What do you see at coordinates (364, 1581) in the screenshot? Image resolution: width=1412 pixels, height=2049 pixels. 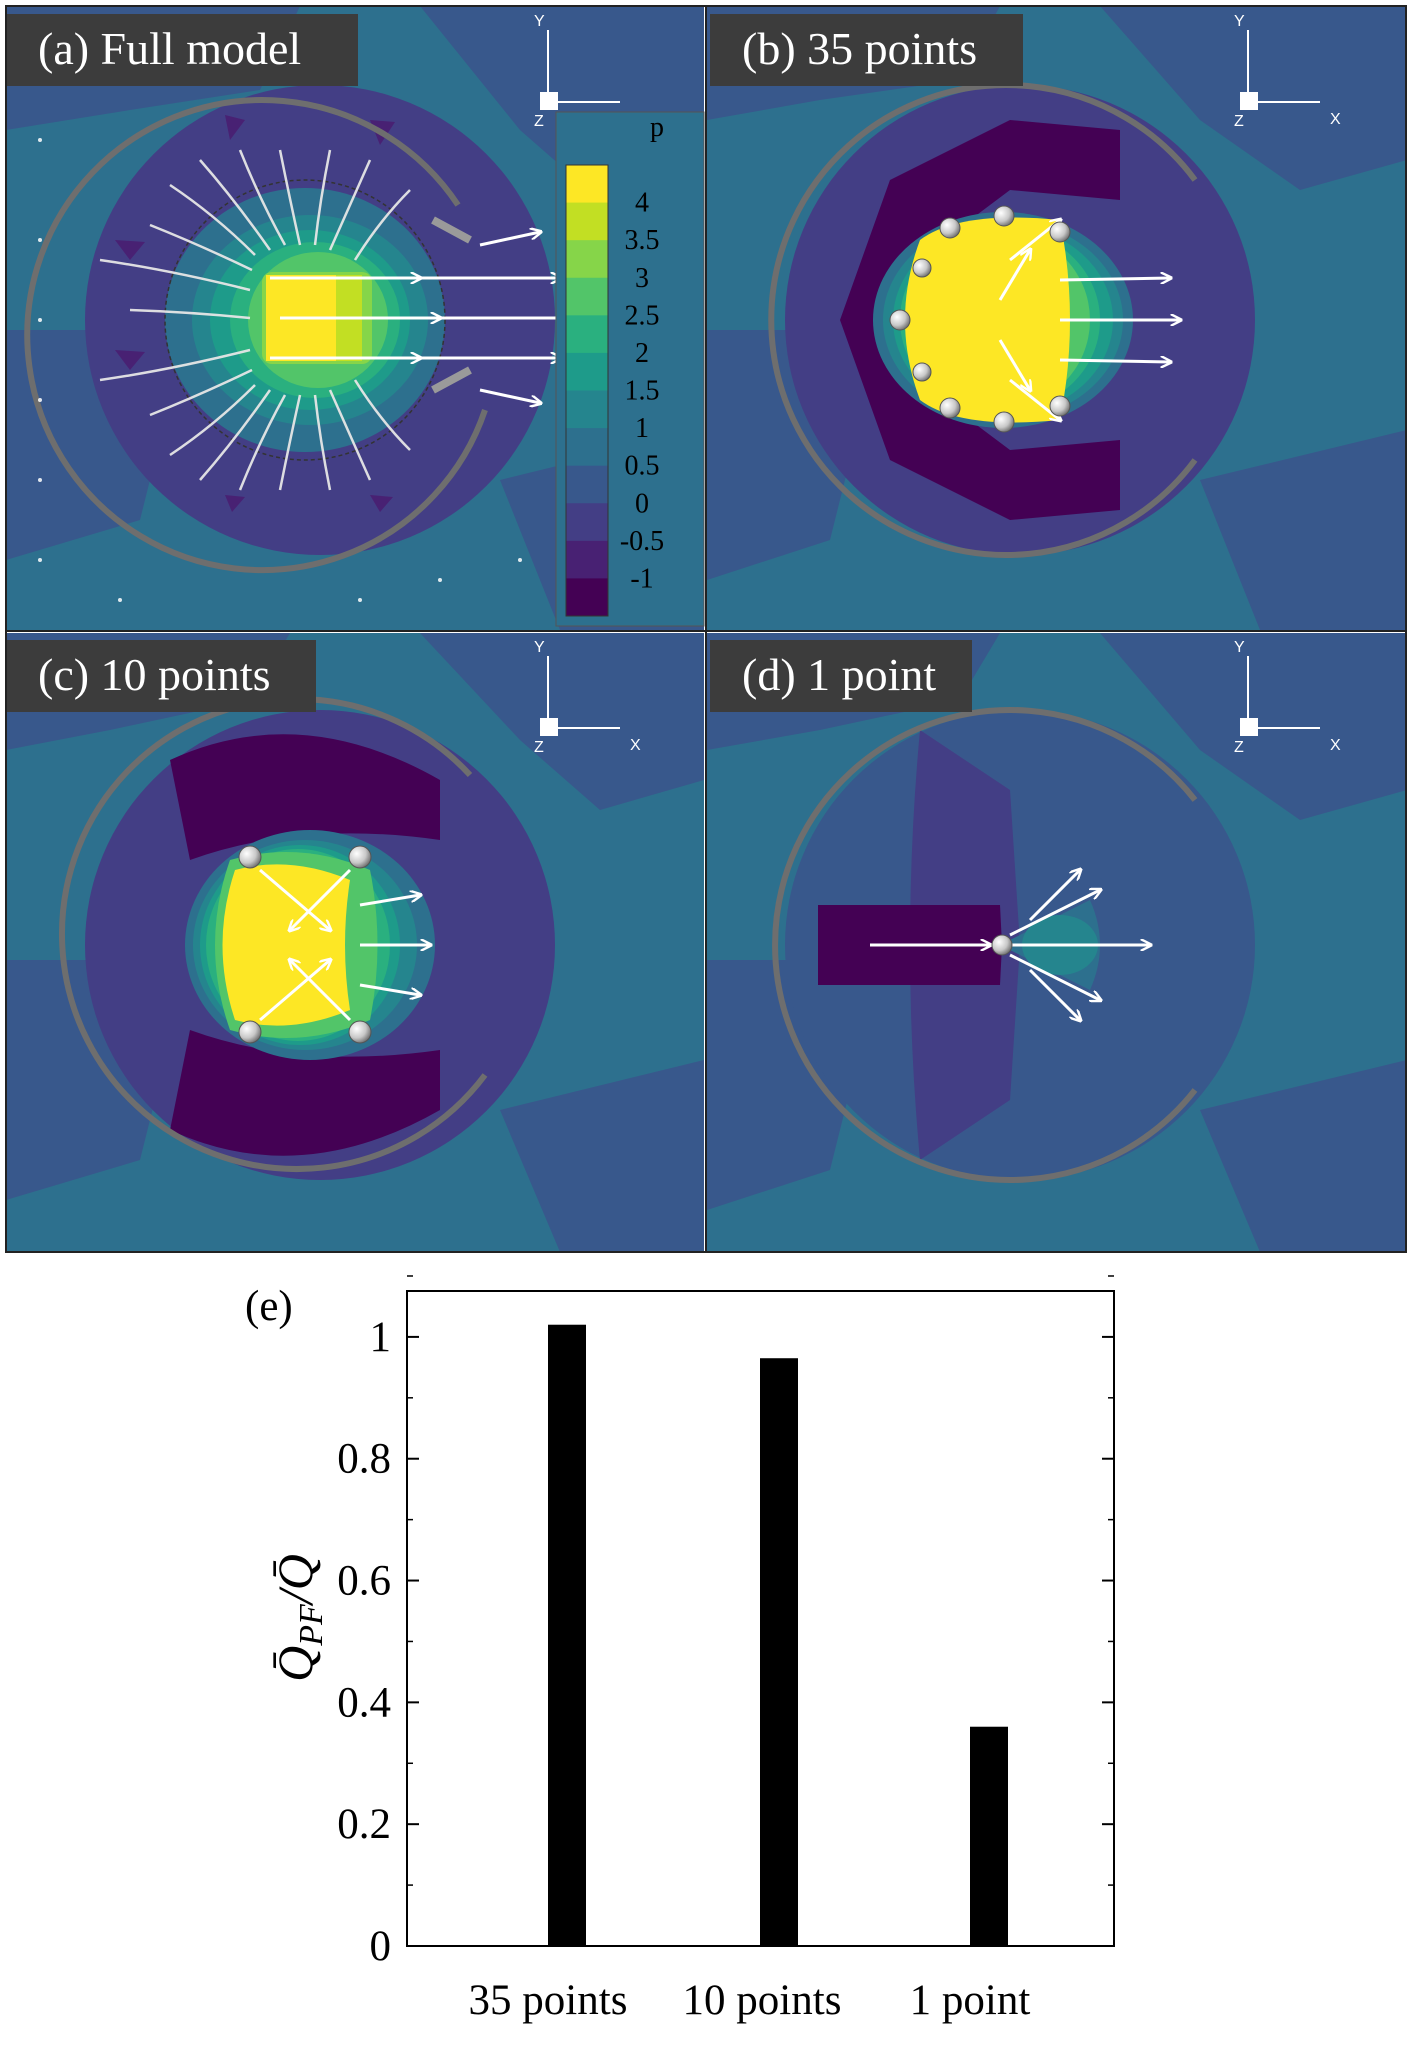 I see `y-tick-label: 0.6` at bounding box center [364, 1581].